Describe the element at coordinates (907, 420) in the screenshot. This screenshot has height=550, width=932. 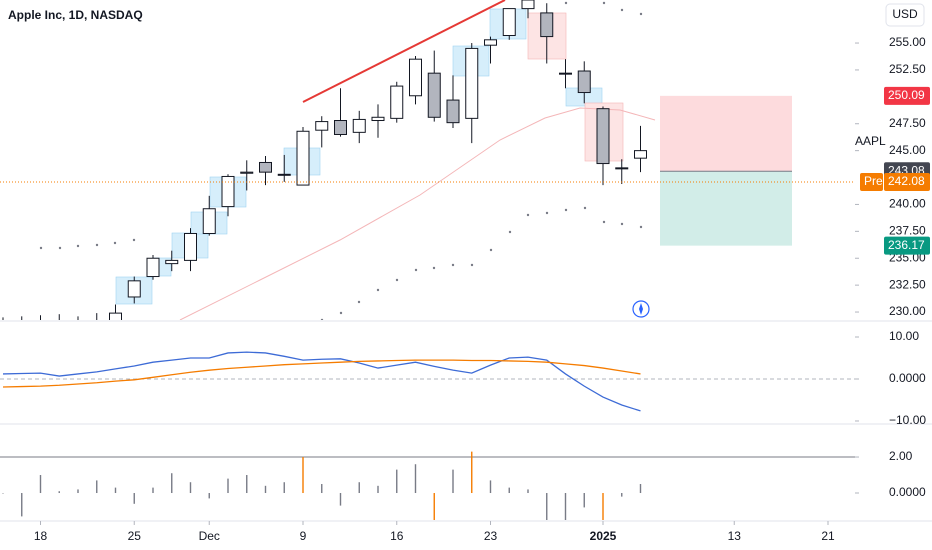
I see `y-tick-label: −10.00` at that location.